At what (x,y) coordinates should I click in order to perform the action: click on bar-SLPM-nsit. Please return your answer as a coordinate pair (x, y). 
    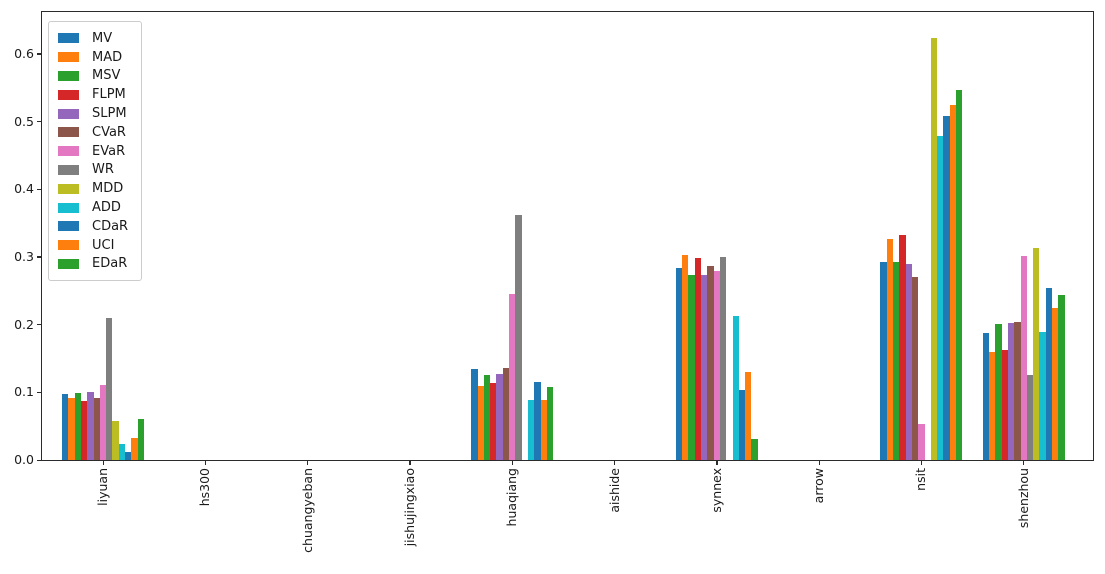
    Looking at the image, I should click on (908, 362).